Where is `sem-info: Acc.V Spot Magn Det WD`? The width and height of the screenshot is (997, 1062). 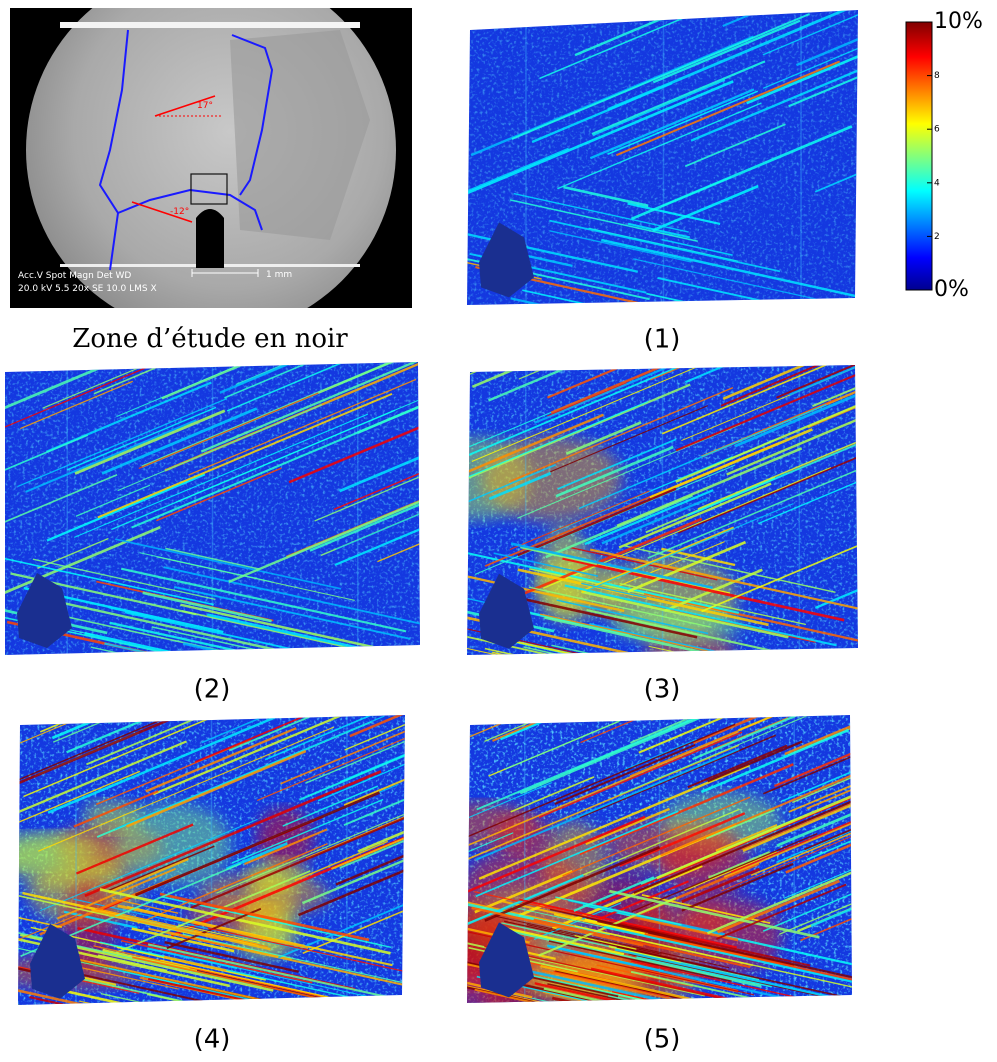 sem-info: Acc.V Spot Magn Det WD is located at coordinates (74, 276).